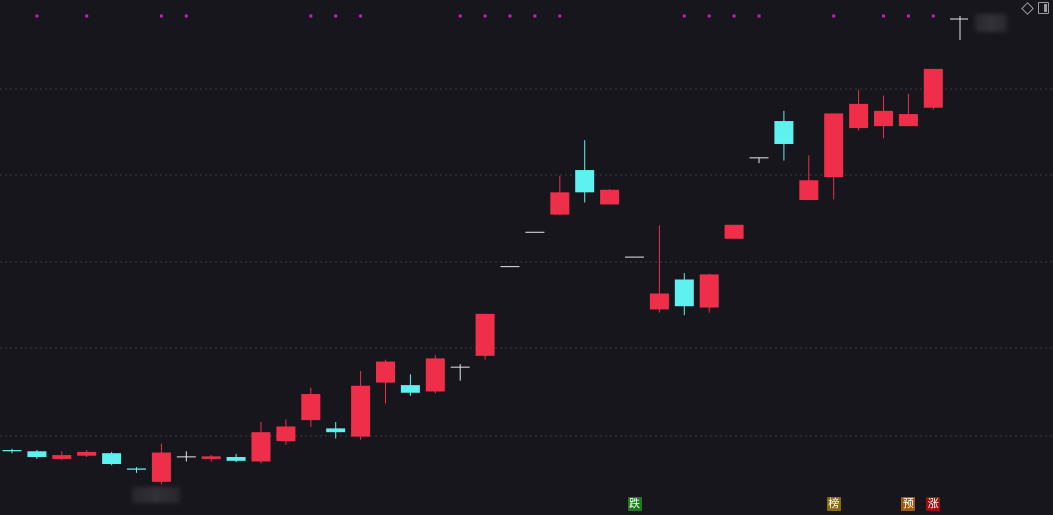 The image size is (1053, 515). Describe the element at coordinates (1043, 8) in the screenshot. I see `panel-toggle-icon` at that location.